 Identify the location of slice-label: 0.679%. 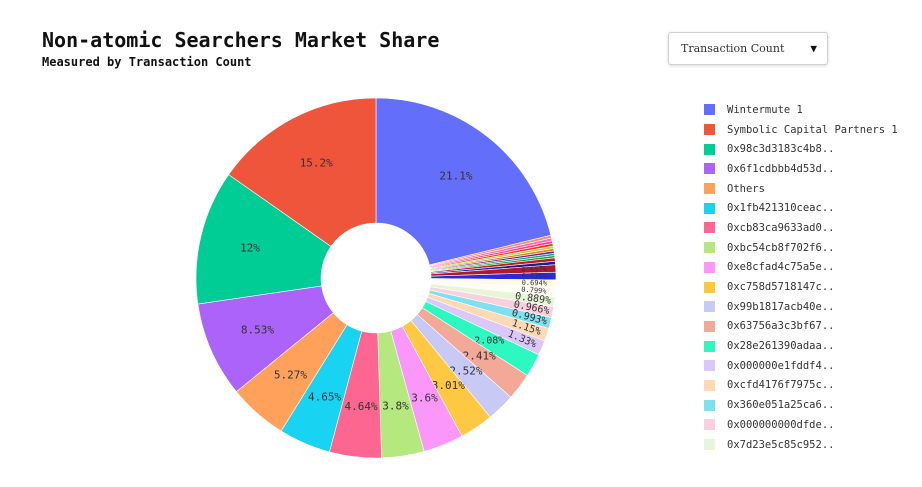
(535, 276).